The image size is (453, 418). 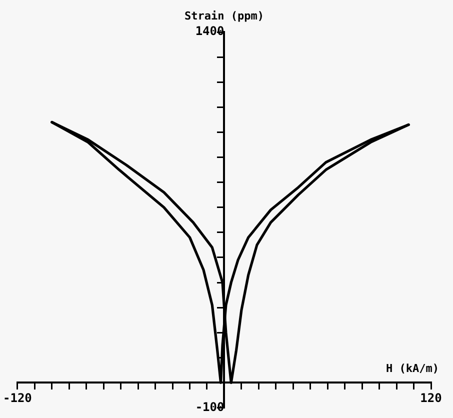 I want to click on y-tick-label: 1400, so click(x=209, y=31).